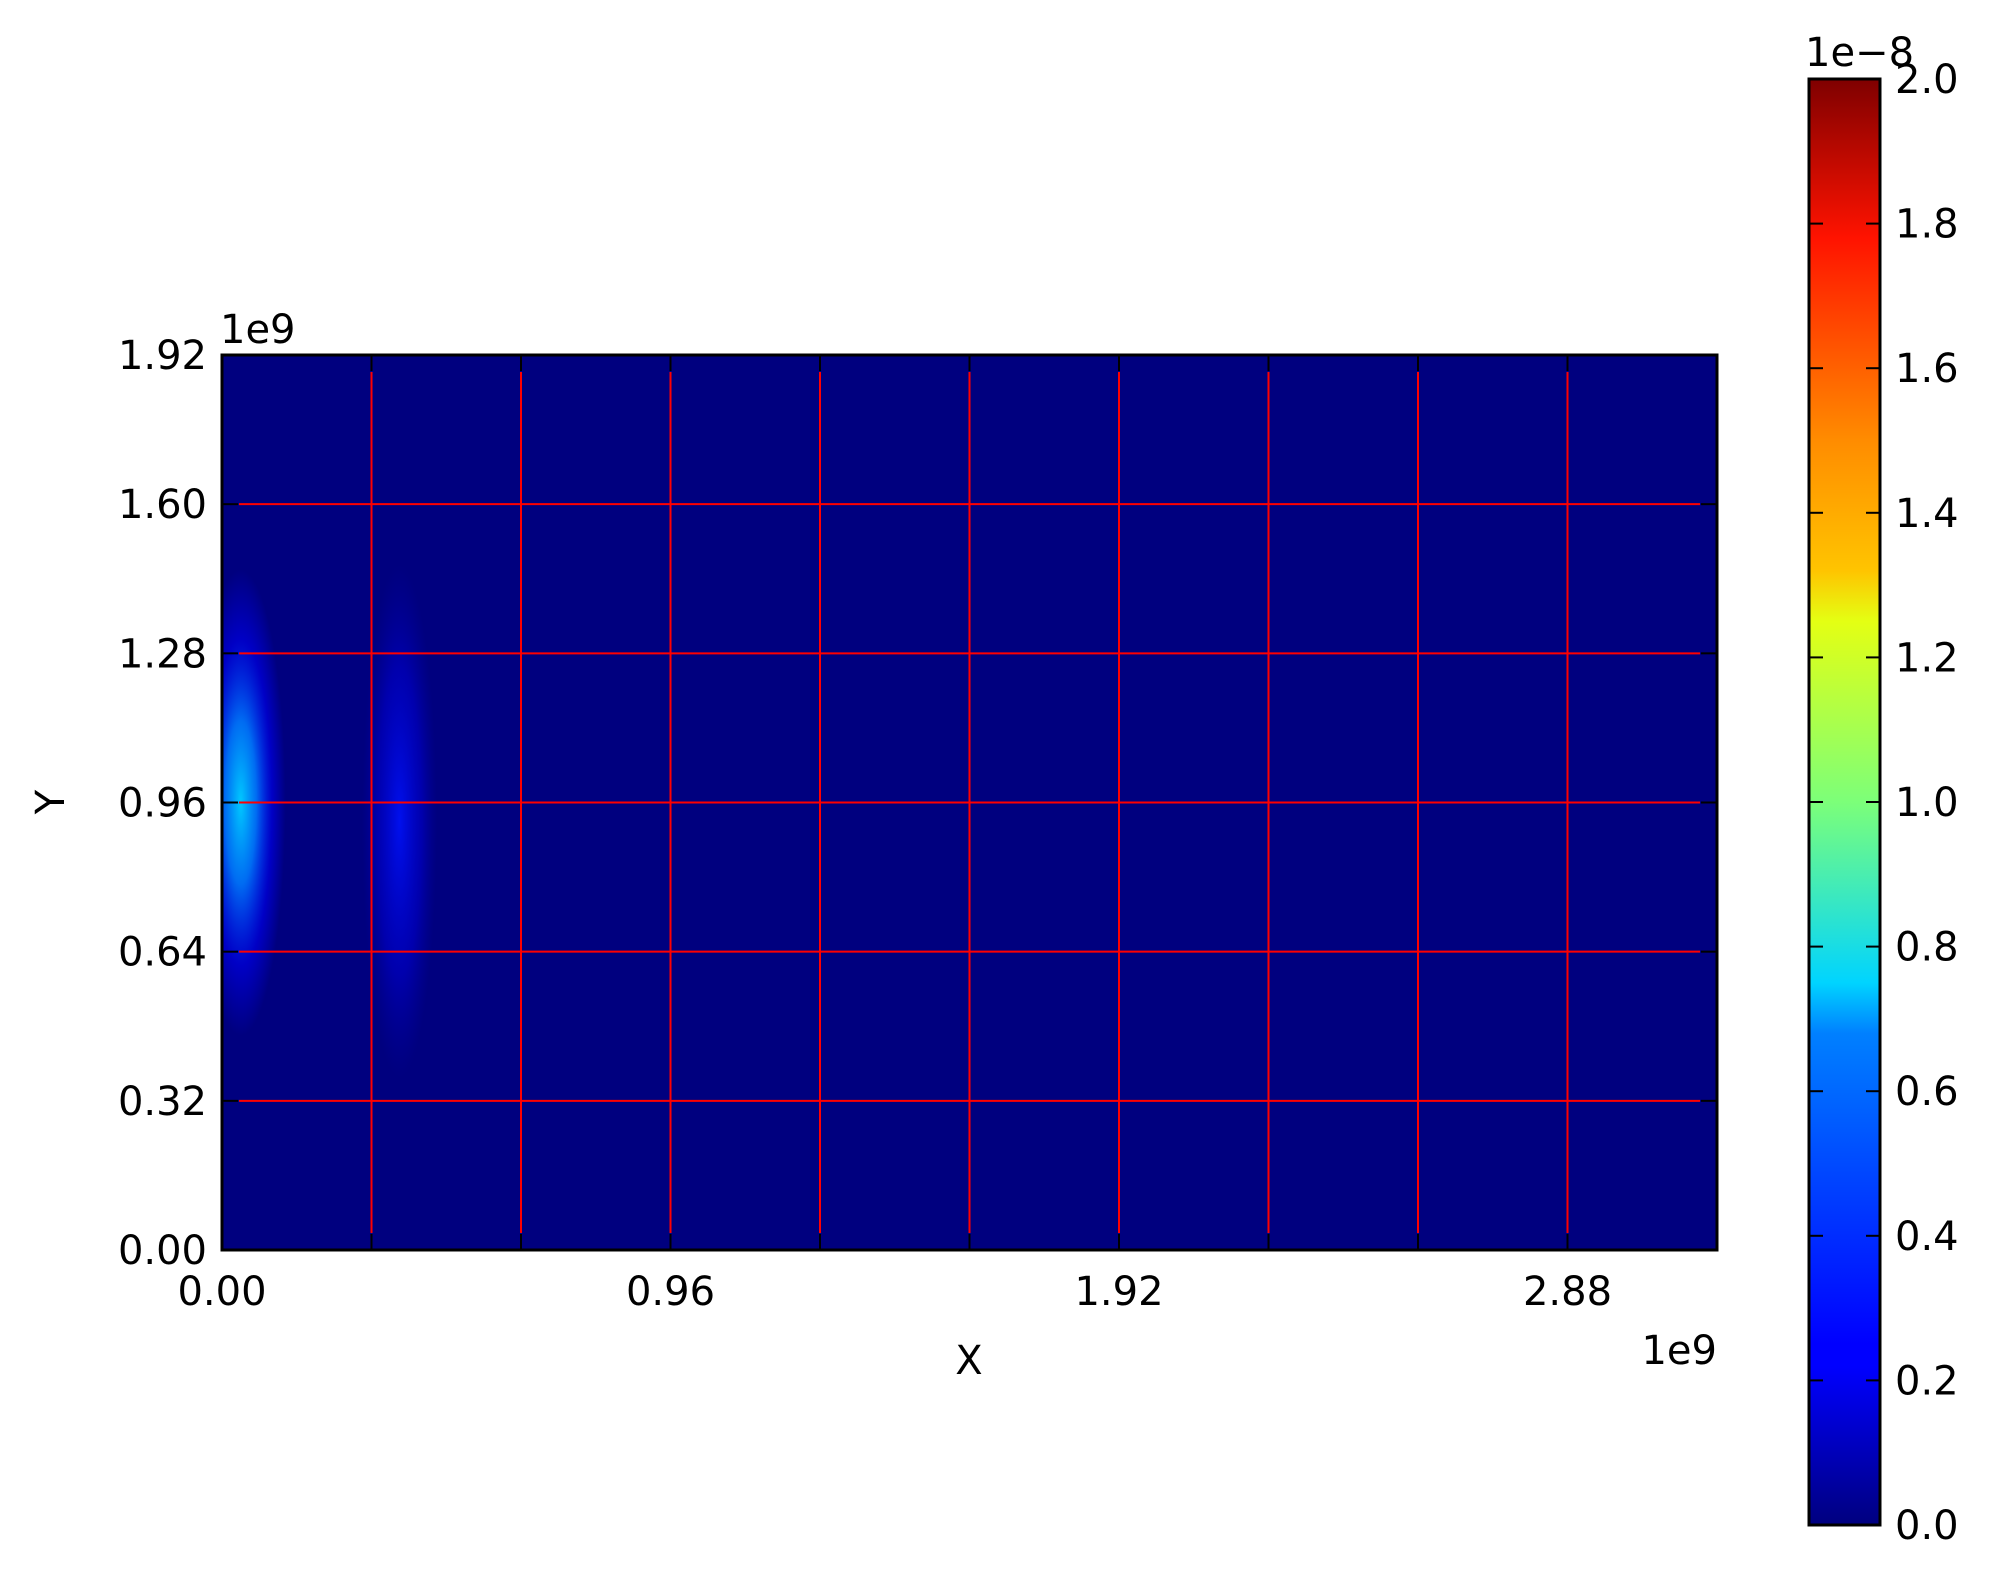 The height and width of the screenshot is (1574, 1994). I want to click on colorbar: 0.0 0.2 0.4 0.6 0.8 1.0 1.2 1.4 1.6 1.8 2.0 1e−8, so click(1882, 789).